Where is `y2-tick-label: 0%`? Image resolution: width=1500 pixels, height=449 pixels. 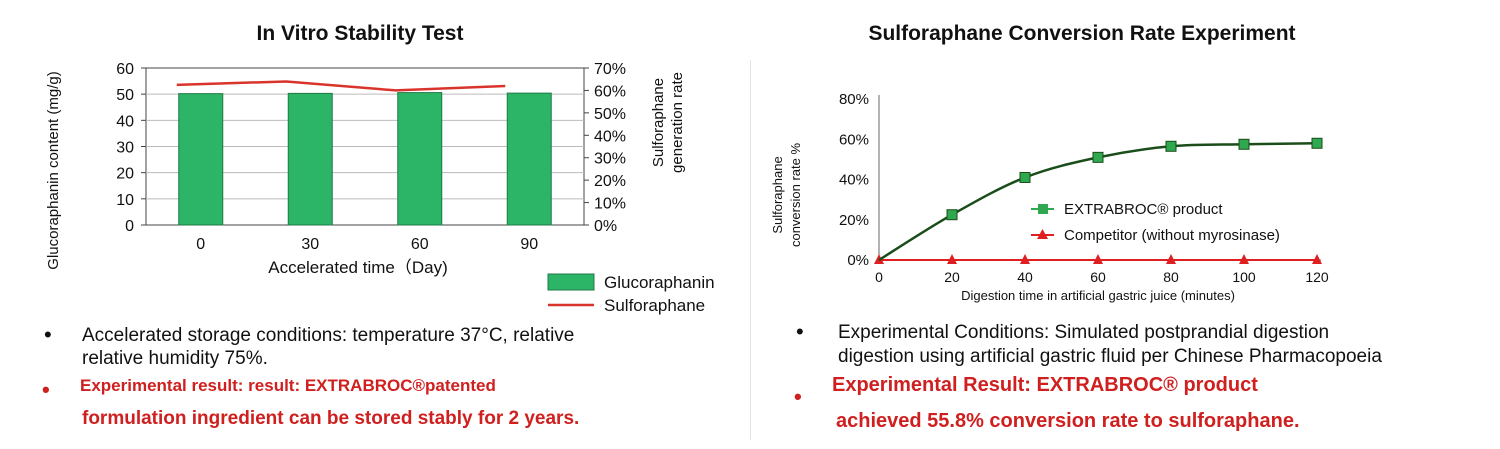 y2-tick-label: 0% is located at coordinates (605, 226).